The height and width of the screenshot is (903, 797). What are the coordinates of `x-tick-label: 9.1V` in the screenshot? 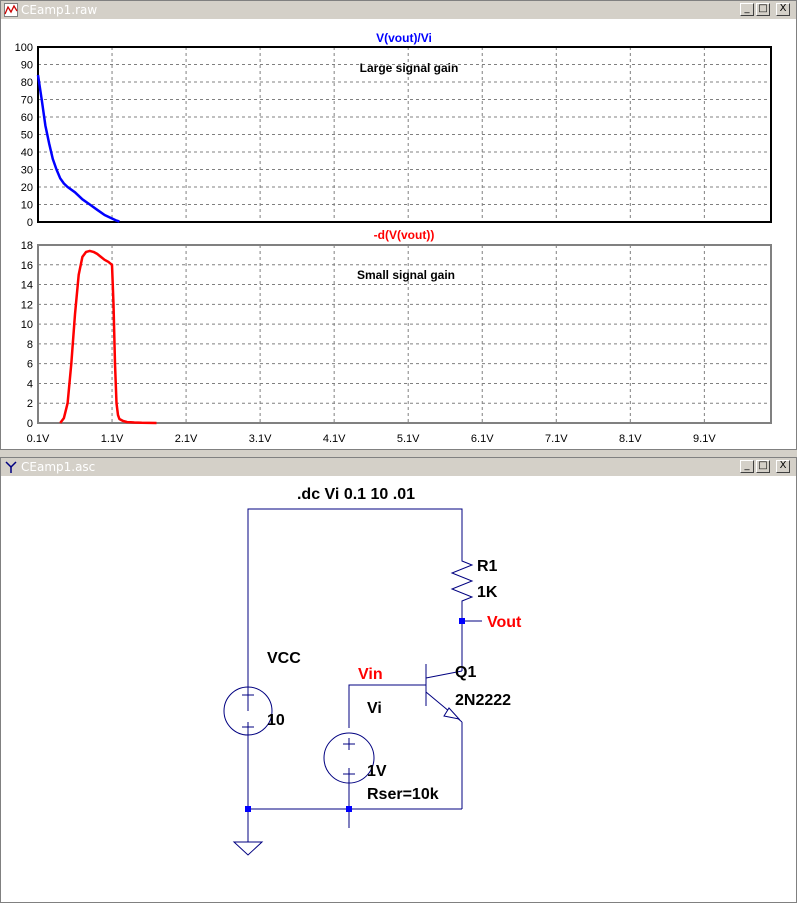 It's located at (704, 439).